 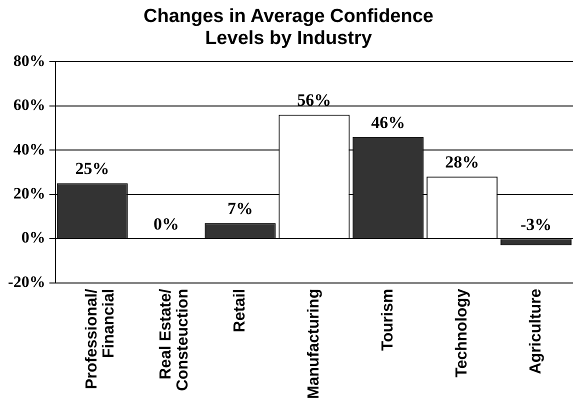 I want to click on data-label: 0%, so click(x=167, y=224).